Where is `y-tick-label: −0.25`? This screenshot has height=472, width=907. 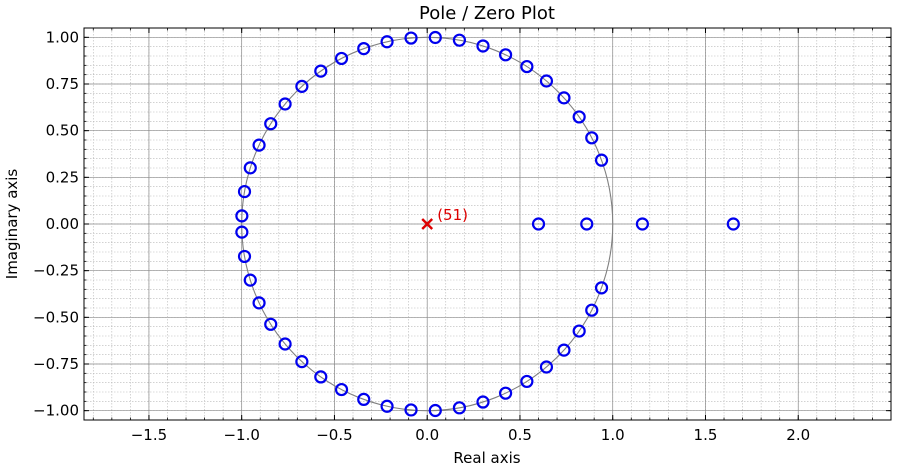 y-tick-label: −0.25 is located at coordinates (56, 271).